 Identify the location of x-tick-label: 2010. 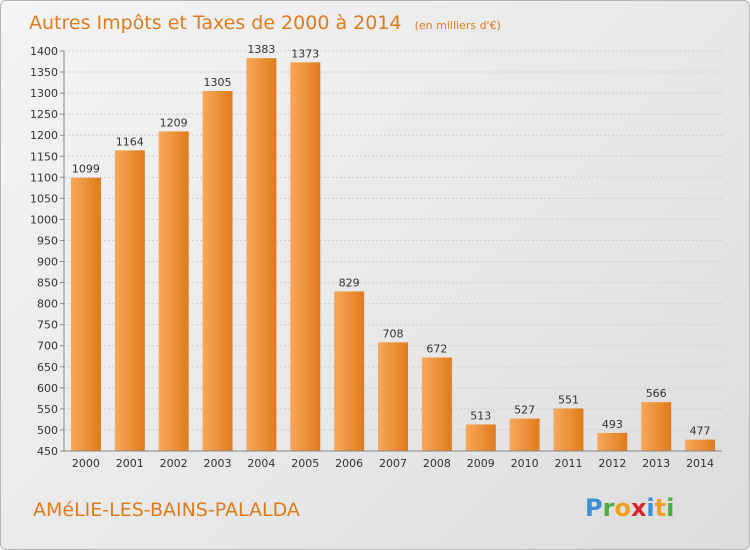
(525, 463).